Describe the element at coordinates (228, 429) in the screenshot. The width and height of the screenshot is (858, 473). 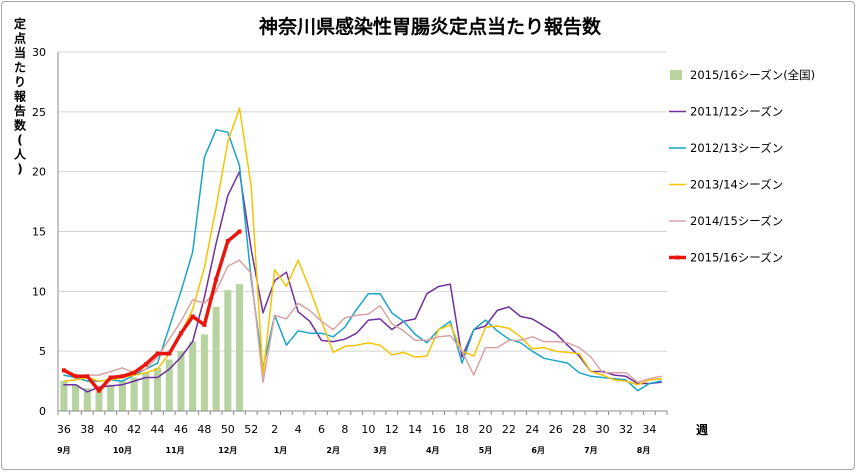
I see `x-tick-label: 50` at that location.